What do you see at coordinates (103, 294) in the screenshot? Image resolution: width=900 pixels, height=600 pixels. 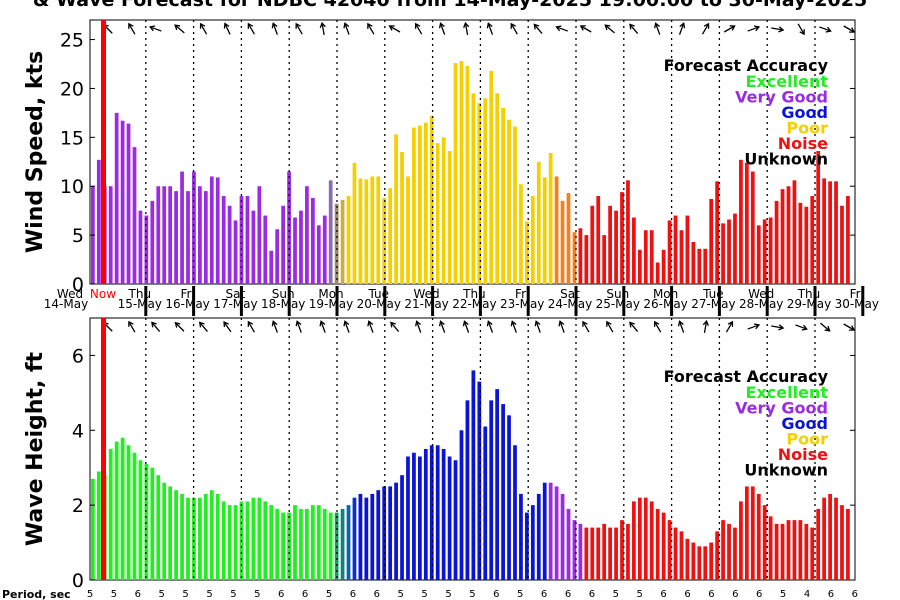 I see `now-label: Now` at bounding box center [103, 294].